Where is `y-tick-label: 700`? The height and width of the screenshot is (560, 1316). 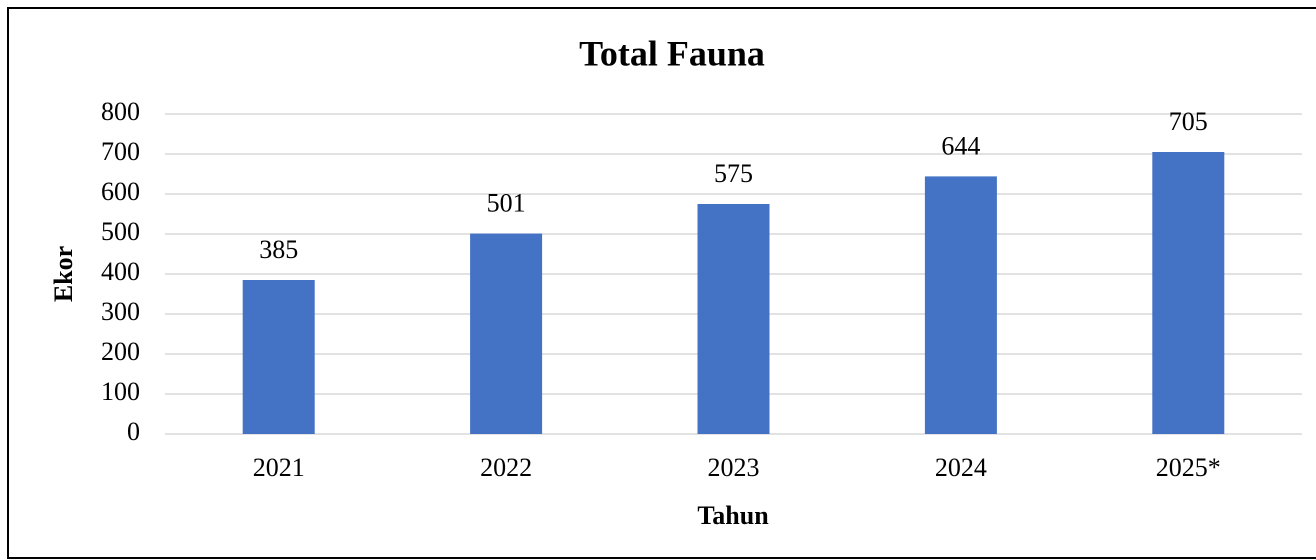
y-tick-label: 700 is located at coordinates (120, 151).